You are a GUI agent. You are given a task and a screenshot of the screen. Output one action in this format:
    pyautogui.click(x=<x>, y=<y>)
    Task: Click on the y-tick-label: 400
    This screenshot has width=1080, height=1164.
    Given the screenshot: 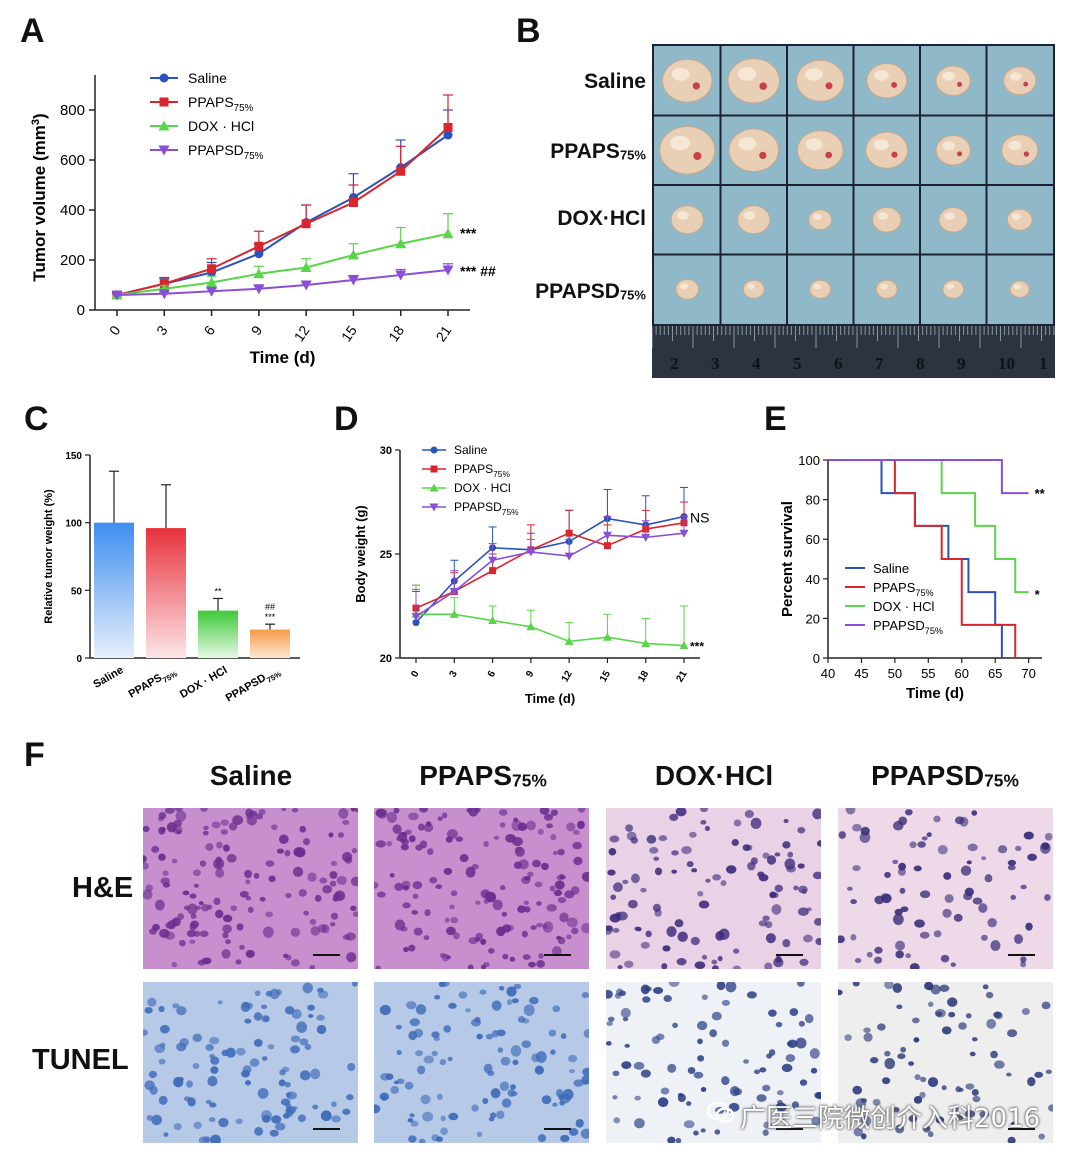 What is the action you would take?
    pyautogui.click(x=72, y=210)
    